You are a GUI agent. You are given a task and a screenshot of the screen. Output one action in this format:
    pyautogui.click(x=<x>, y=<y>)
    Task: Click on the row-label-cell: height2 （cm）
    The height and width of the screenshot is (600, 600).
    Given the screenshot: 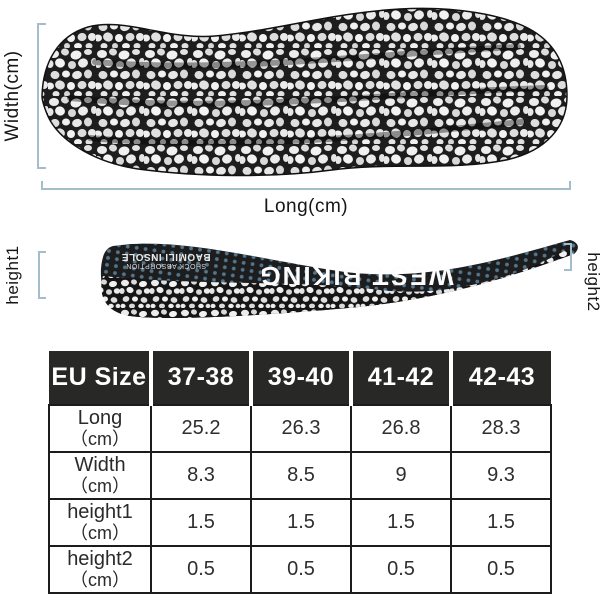 What is the action you would take?
    pyautogui.click(x=100, y=569)
    